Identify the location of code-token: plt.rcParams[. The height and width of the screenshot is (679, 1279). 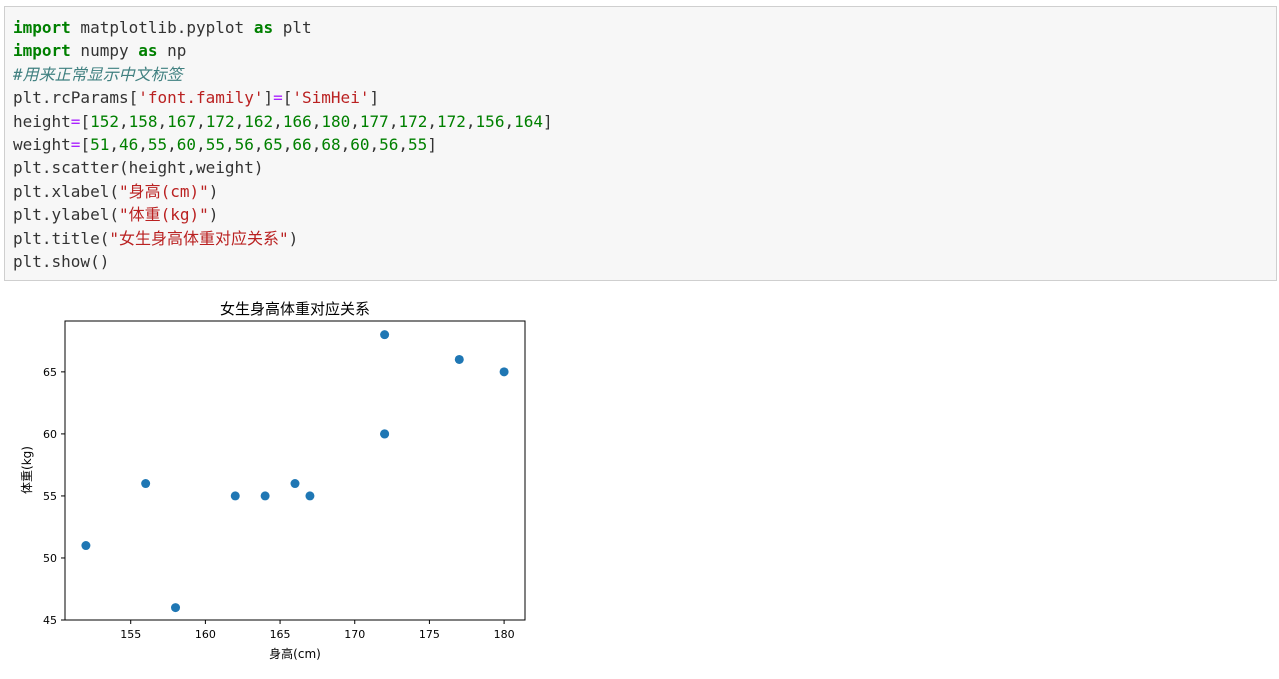
(76, 98).